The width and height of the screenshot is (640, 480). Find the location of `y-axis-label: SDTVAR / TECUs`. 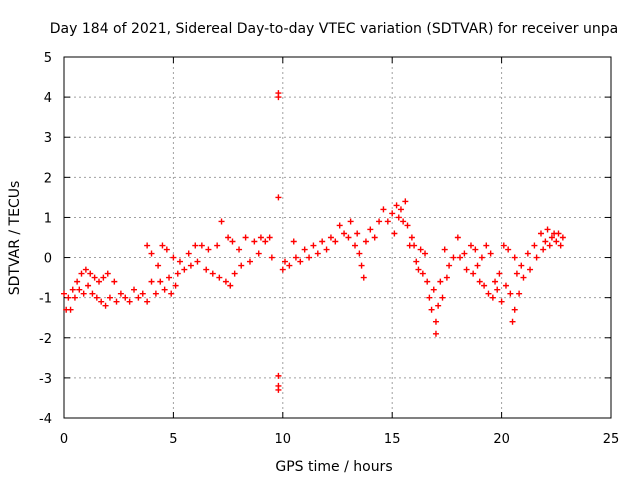

y-axis-label: SDTVAR / TECUs is located at coordinates (15, 238).